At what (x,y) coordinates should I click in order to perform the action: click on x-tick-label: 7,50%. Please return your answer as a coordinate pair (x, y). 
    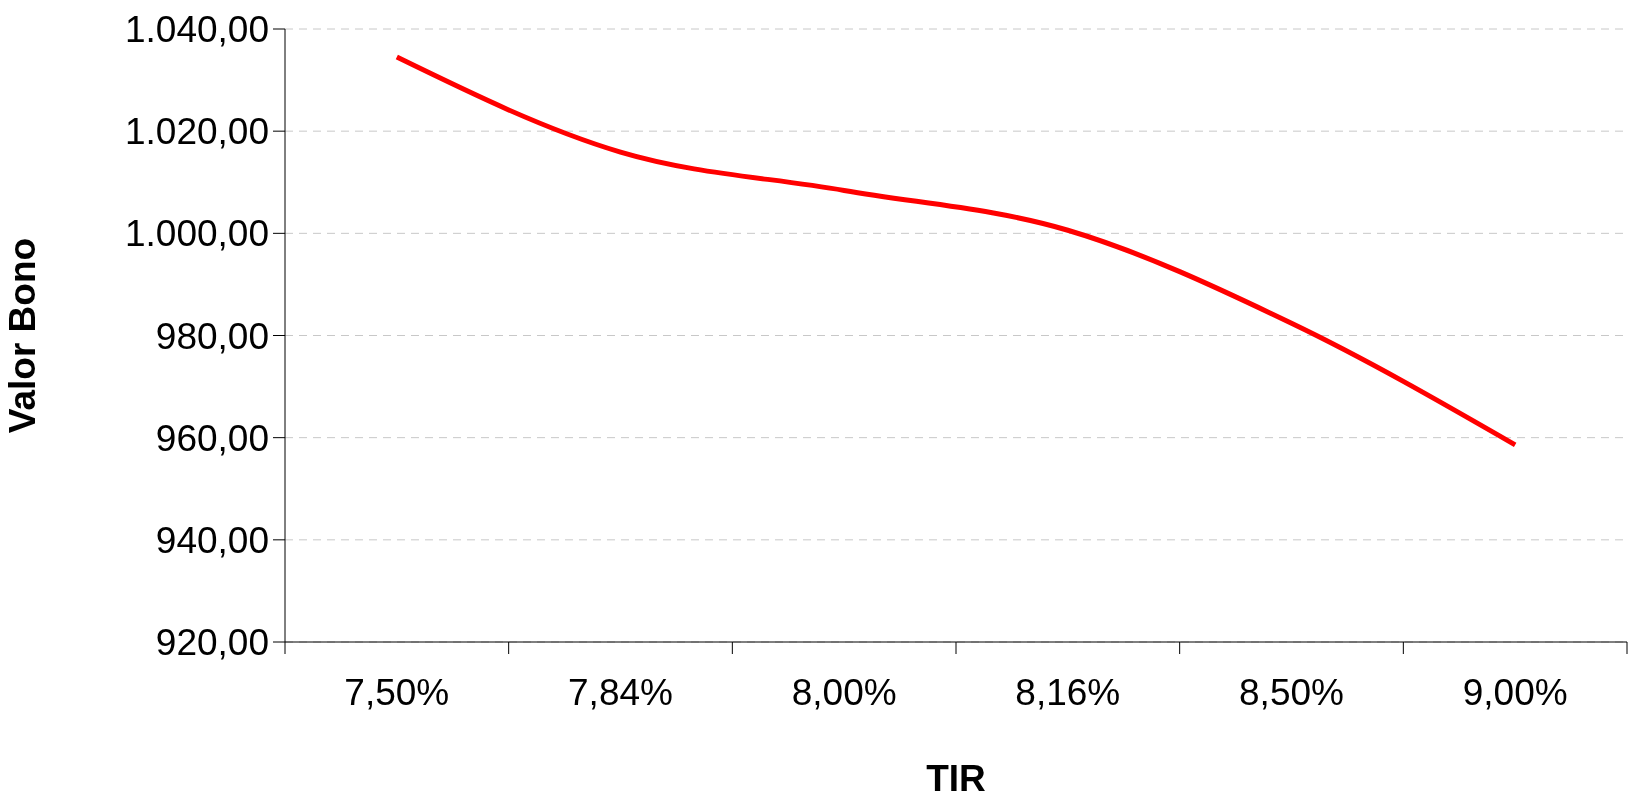
    Looking at the image, I should click on (397, 692).